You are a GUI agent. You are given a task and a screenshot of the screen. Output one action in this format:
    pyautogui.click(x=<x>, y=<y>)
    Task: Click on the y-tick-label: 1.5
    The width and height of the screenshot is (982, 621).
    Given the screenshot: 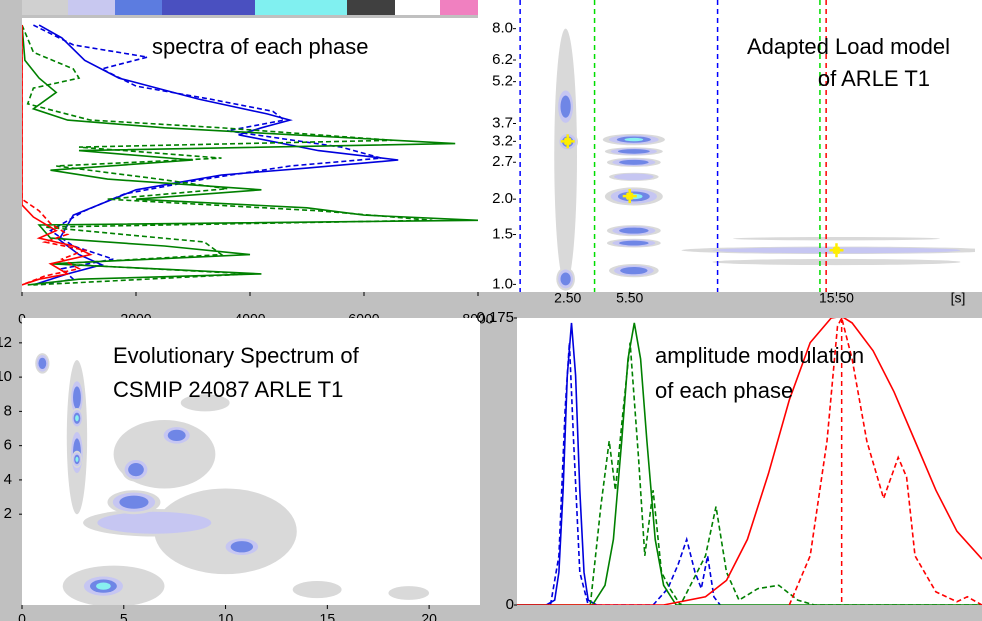 What is the action you would take?
    pyautogui.click(x=502, y=233)
    